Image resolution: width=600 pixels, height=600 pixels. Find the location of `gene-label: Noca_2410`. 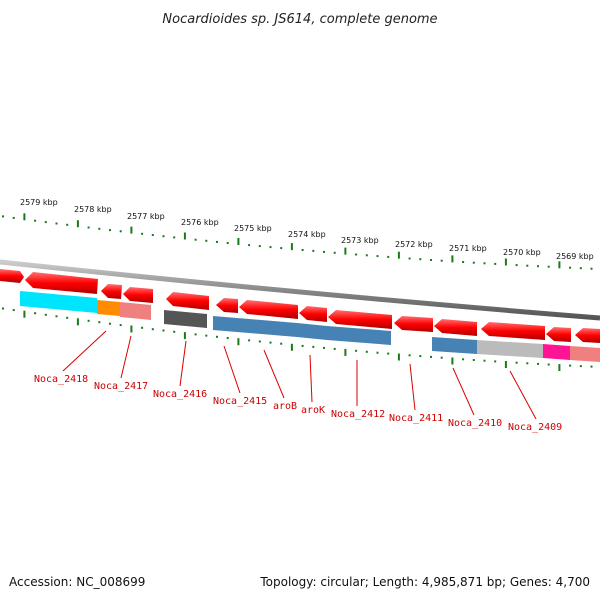

gene-label: Noca_2410 is located at coordinates (475, 423).